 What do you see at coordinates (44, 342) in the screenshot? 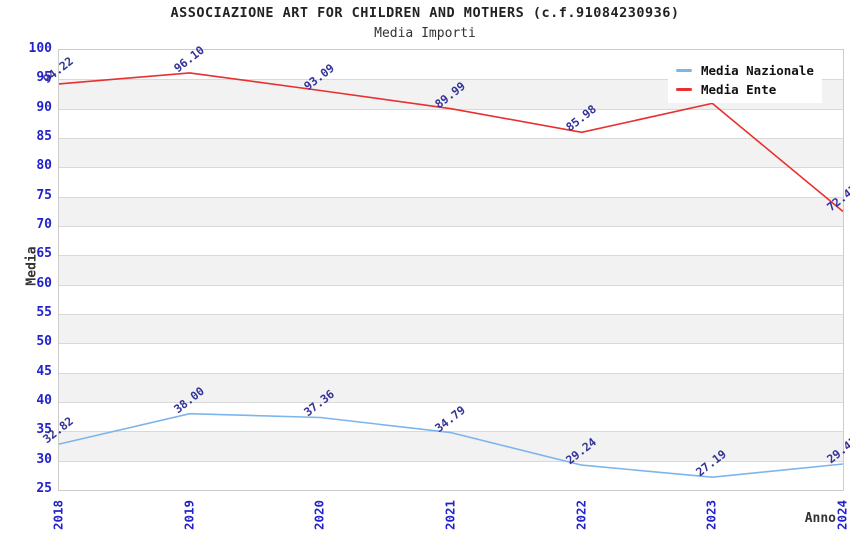
I see `y-tick-label: 50` at bounding box center [44, 342].